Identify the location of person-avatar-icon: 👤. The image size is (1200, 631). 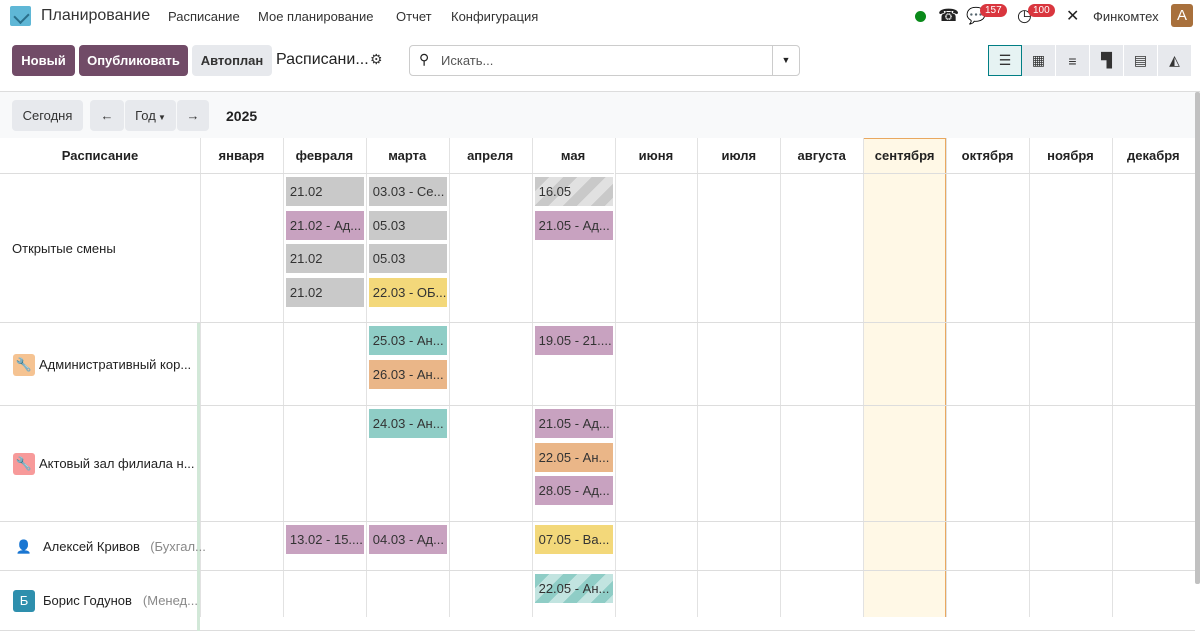
(24, 546).